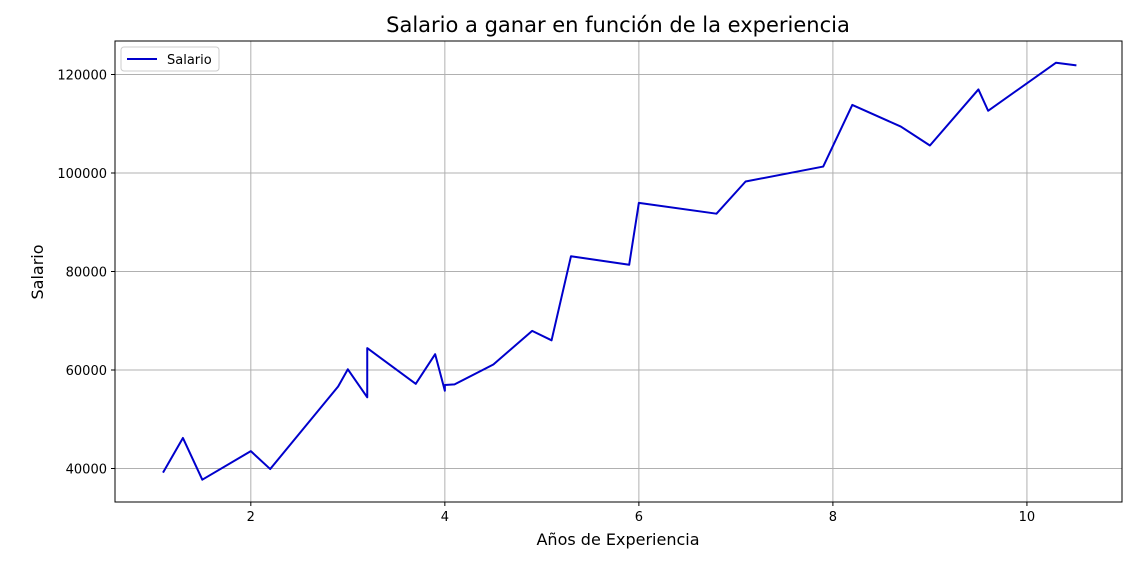  What do you see at coordinates (86, 371) in the screenshot?
I see `y-tick-label: 60000` at bounding box center [86, 371].